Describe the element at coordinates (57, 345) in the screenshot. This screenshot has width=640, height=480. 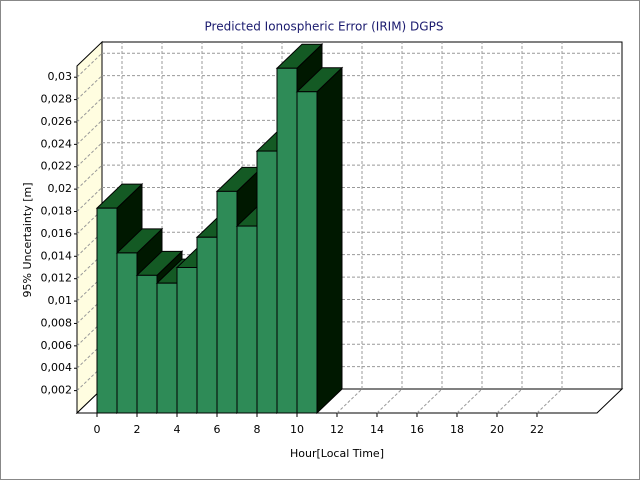
I see `y-tick-label: 0,006` at that location.